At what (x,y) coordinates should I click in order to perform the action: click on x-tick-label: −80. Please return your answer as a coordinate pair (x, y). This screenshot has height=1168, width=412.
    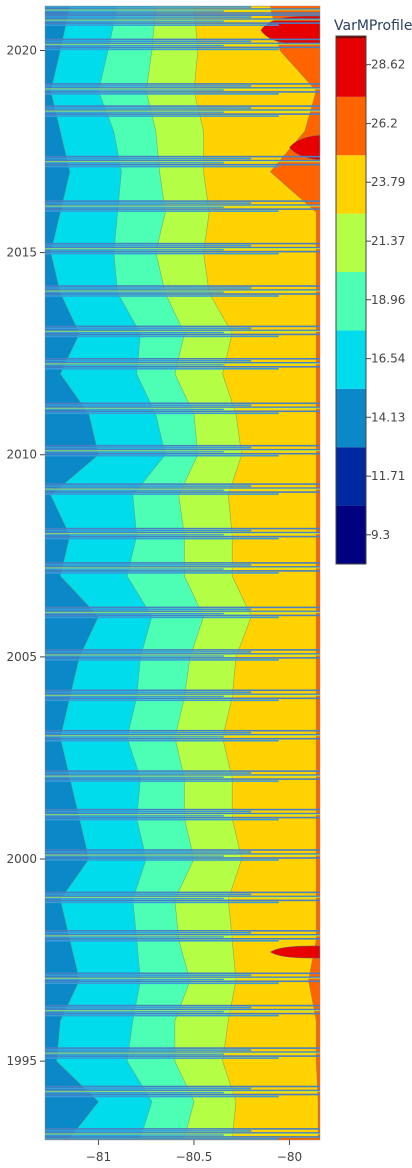
    Looking at the image, I should click on (289, 1157).